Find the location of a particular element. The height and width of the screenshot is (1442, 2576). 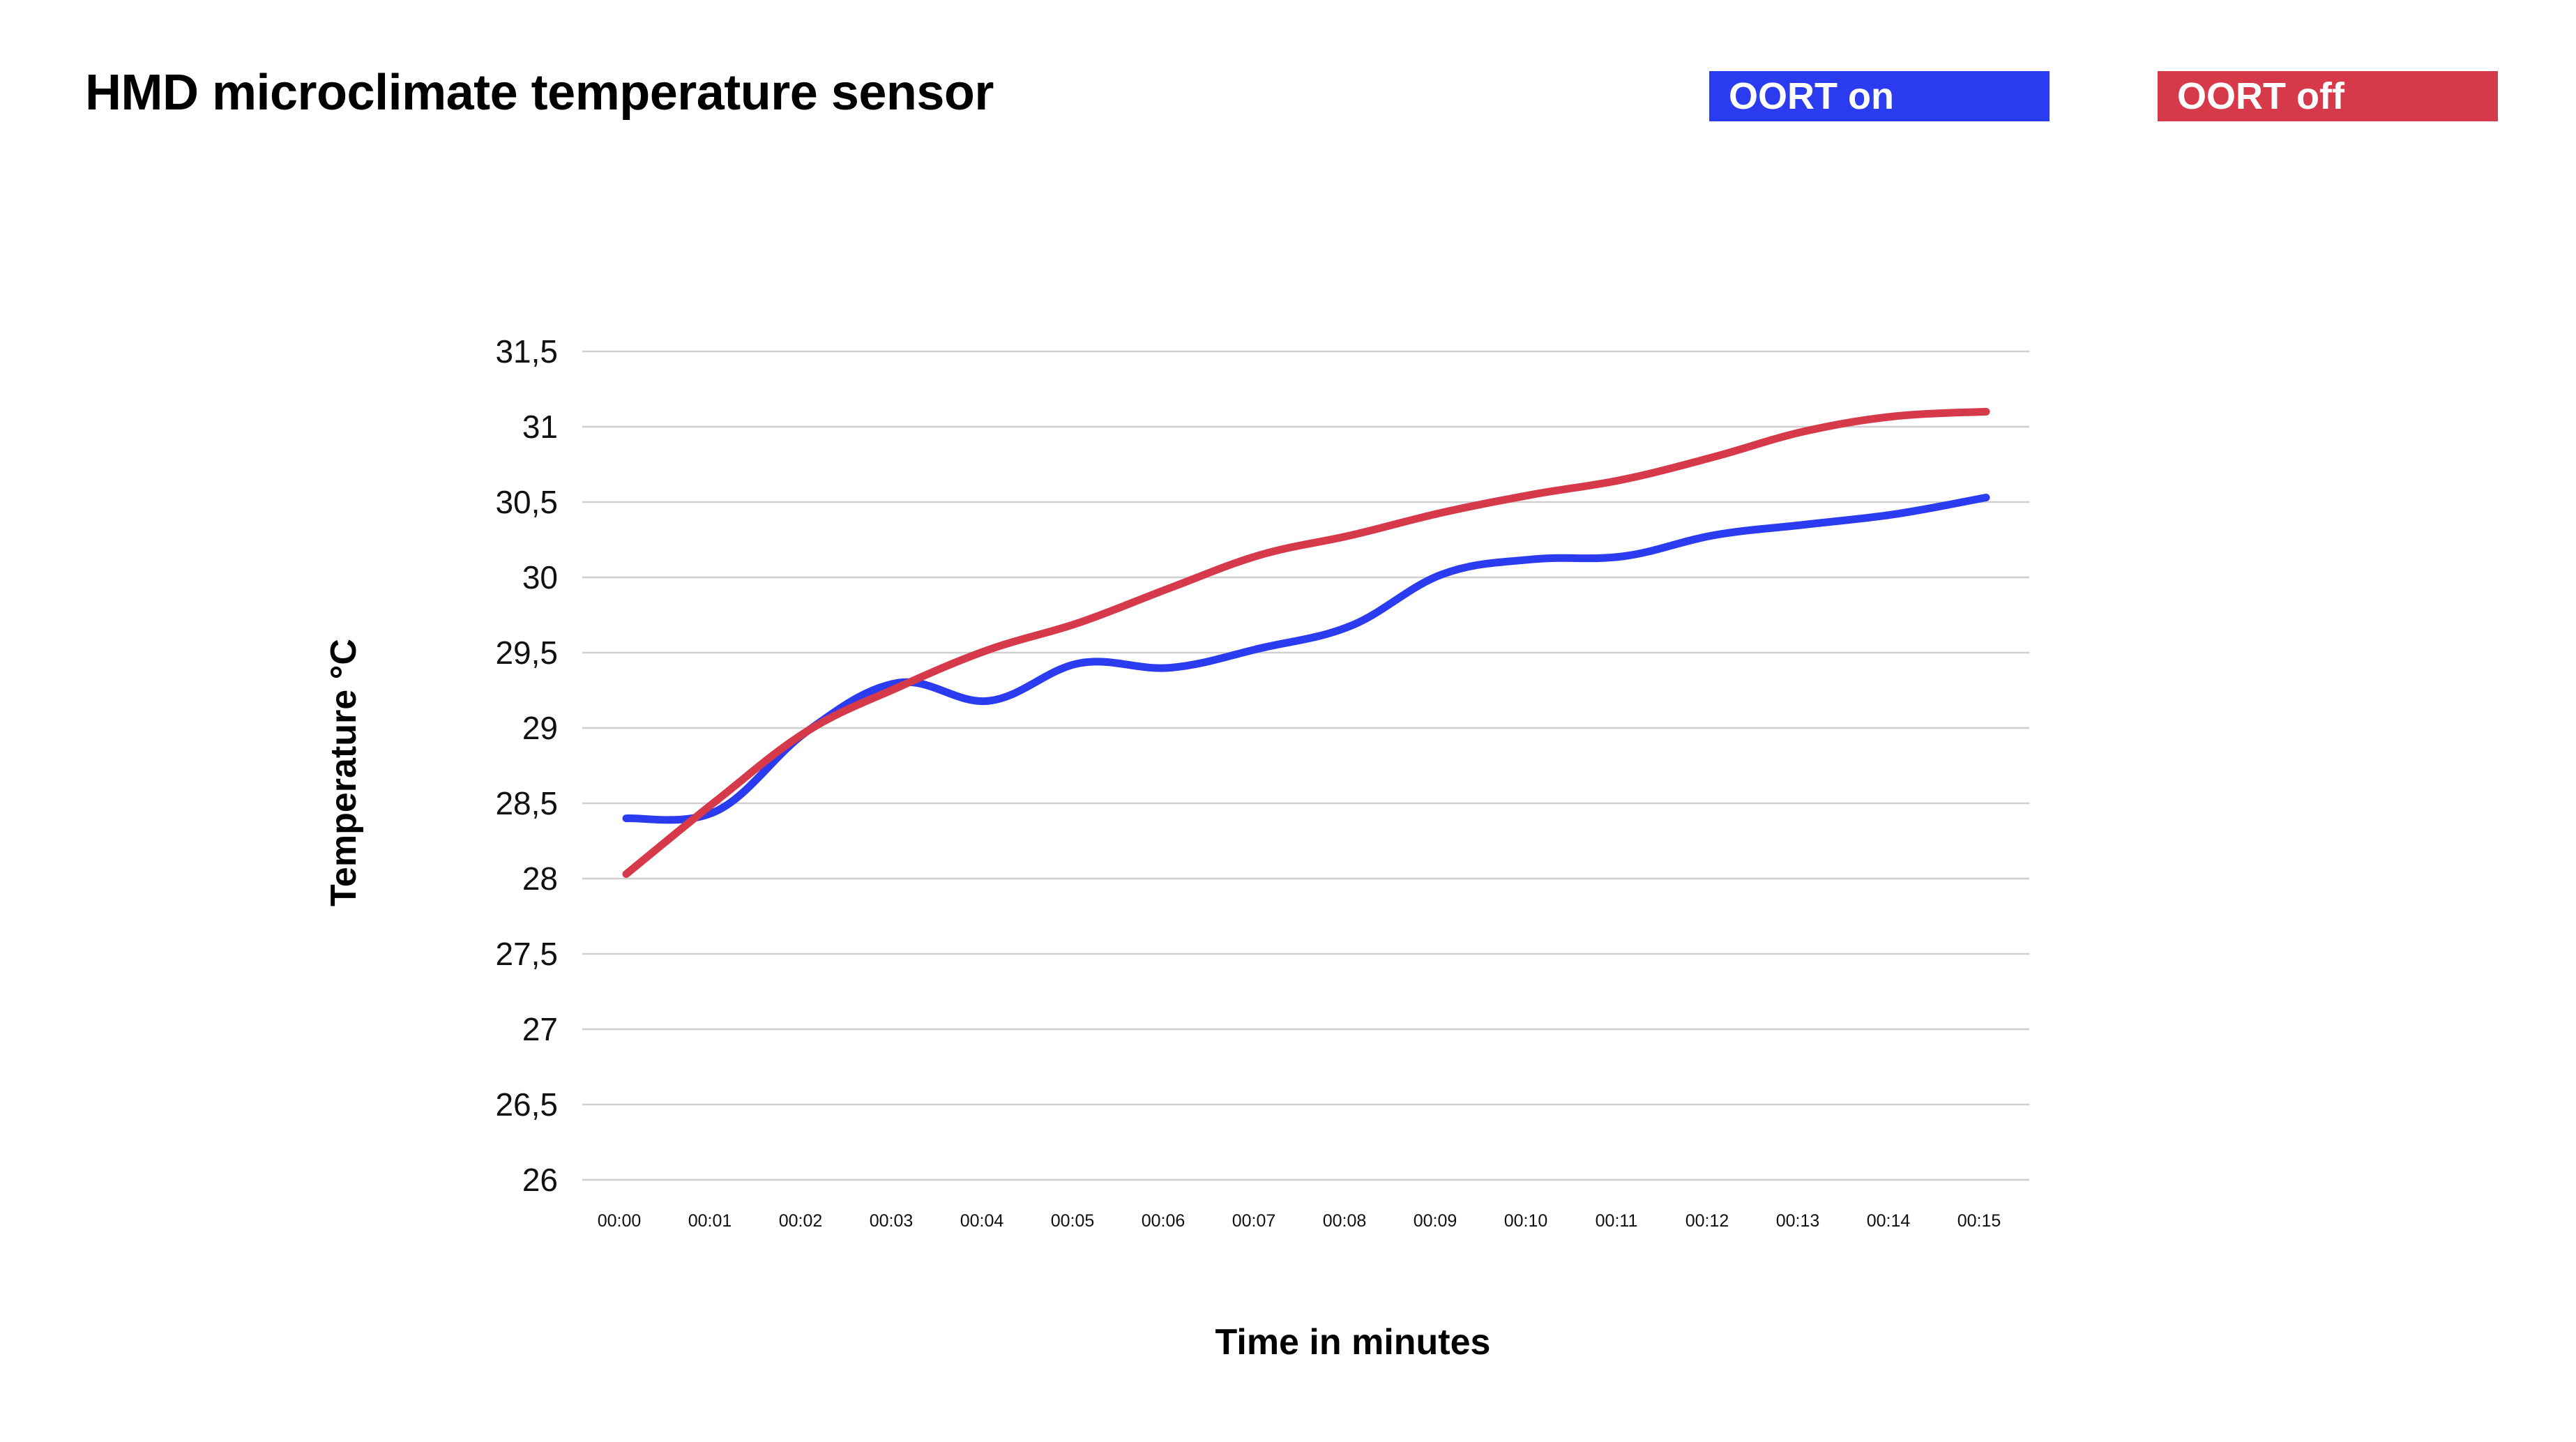

x-tick-label: 00:12 is located at coordinates (1707, 1221).